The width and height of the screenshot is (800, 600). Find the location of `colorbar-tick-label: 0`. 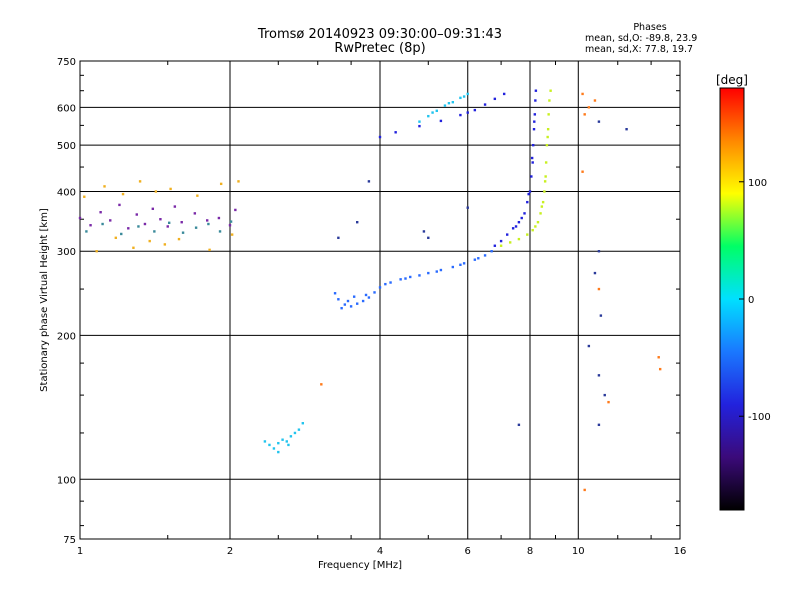

colorbar-tick-label: 0 is located at coordinates (751, 300).